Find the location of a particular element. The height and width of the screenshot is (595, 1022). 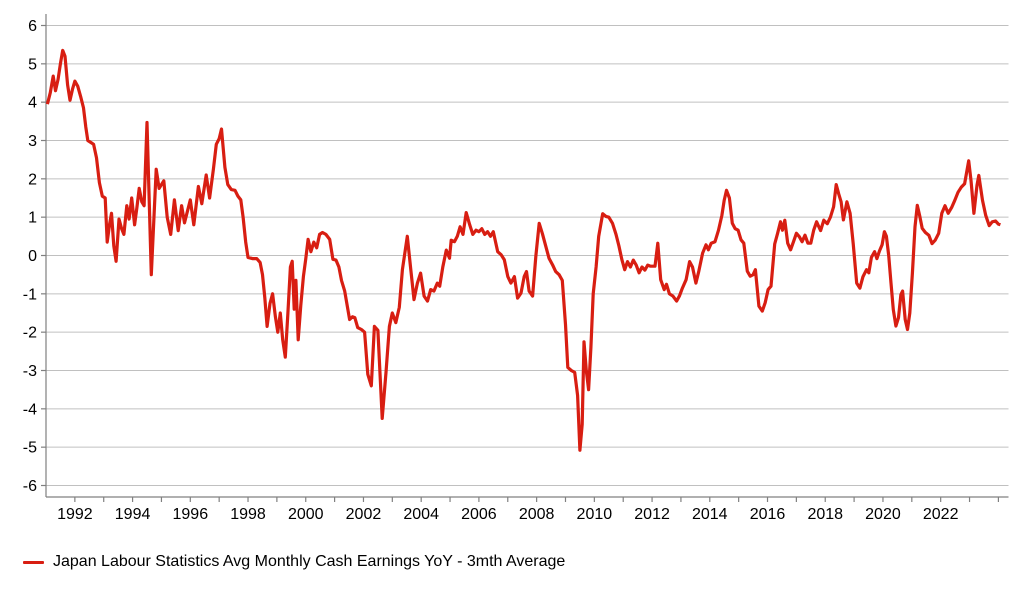

y-axis-tick-label: -4 is located at coordinates (30, 409).